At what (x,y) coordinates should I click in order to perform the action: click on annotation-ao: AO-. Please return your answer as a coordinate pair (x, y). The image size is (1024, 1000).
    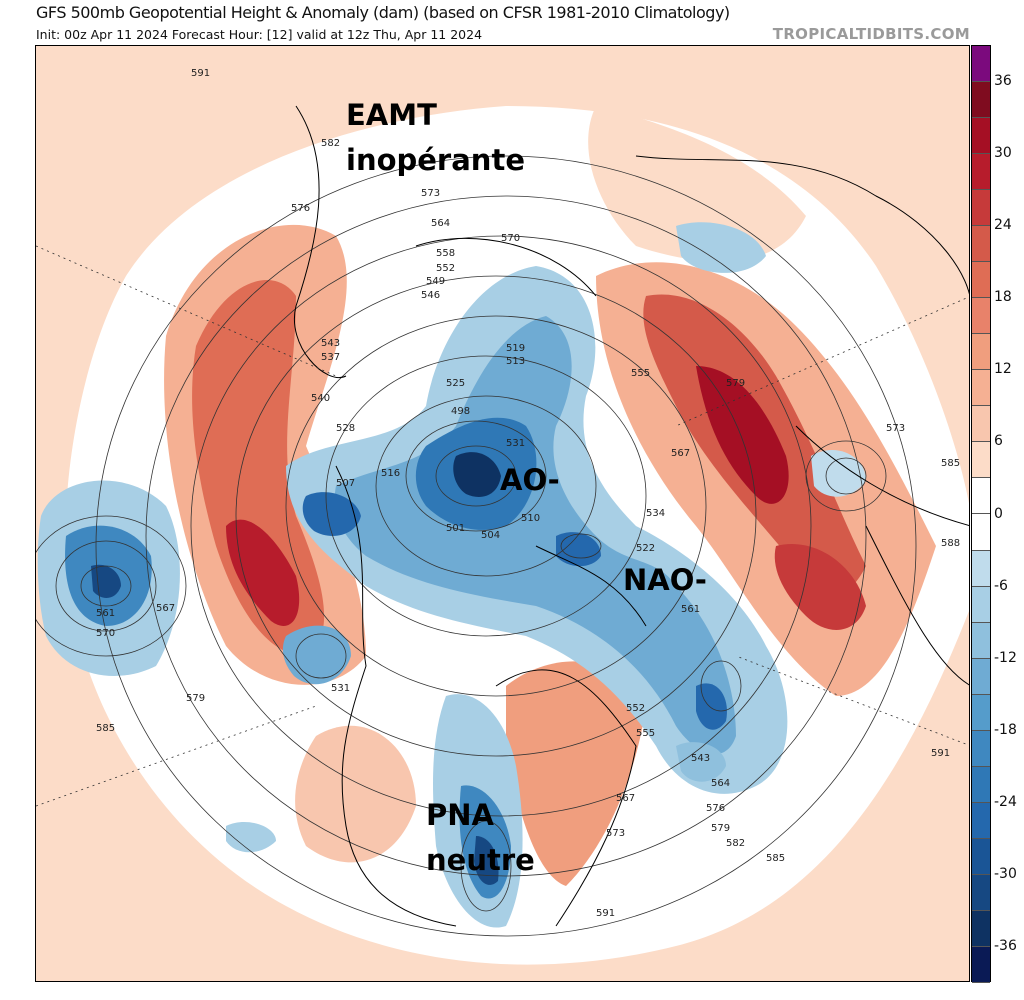
    Looking at the image, I should click on (530, 480).